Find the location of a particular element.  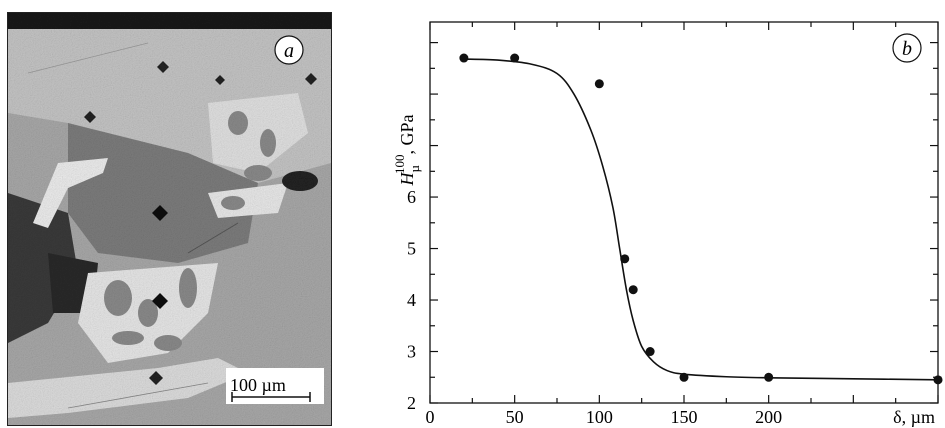

y-axis-label-subscript: µ is located at coordinates (414, 169).